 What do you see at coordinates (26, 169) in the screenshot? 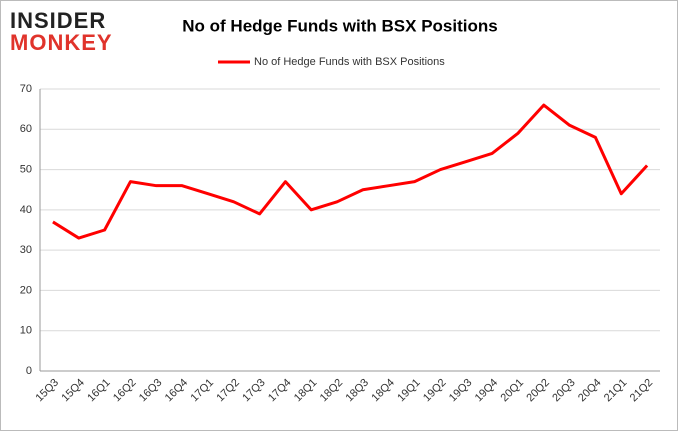
I see `y-tick-label: 50` at bounding box center [26, 169].